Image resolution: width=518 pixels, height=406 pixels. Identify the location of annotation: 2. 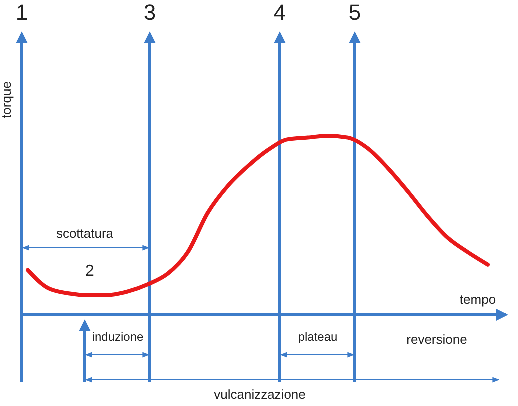
(90, 271).